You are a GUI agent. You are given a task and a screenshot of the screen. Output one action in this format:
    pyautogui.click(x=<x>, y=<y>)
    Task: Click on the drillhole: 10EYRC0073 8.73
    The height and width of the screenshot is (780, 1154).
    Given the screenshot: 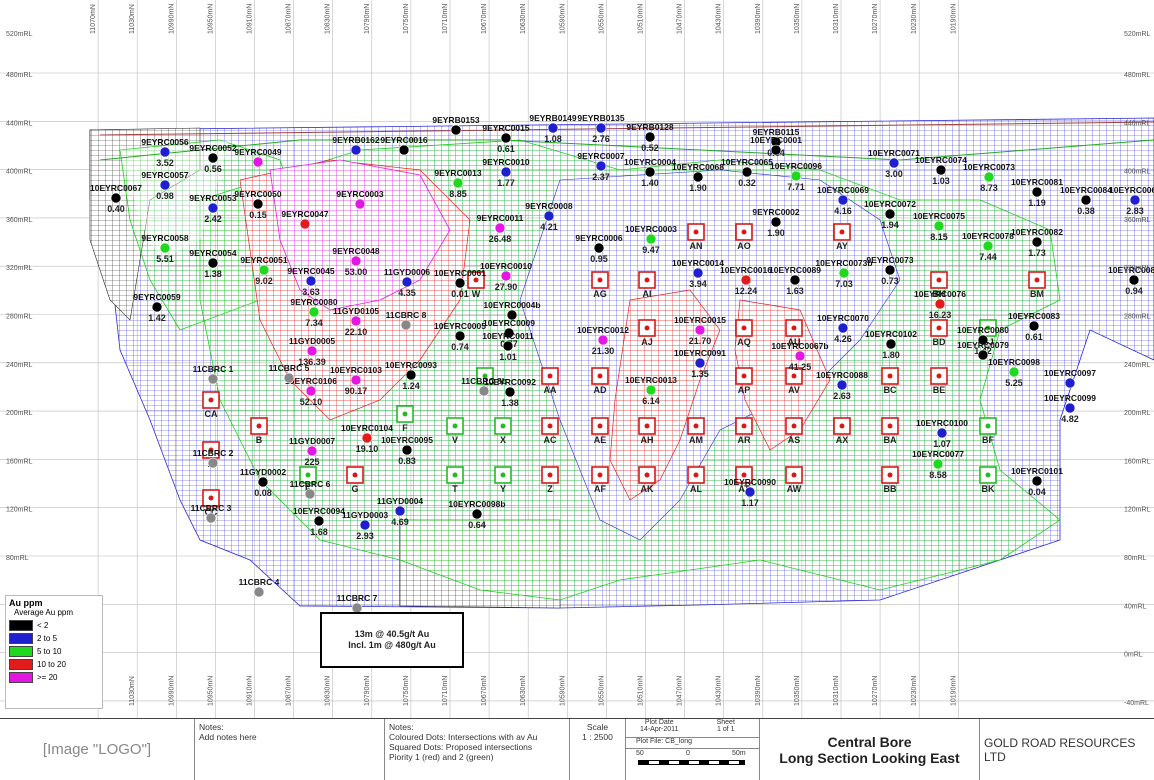 What is the action you would take?
    pyautogui.click(x=989, y=177)
    